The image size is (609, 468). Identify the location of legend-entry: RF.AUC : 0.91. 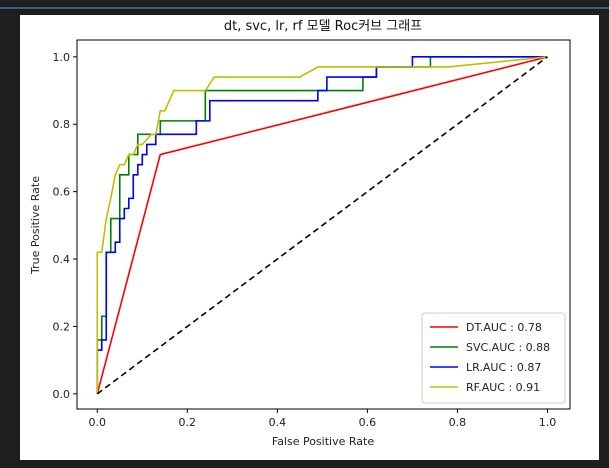
(503, 387).